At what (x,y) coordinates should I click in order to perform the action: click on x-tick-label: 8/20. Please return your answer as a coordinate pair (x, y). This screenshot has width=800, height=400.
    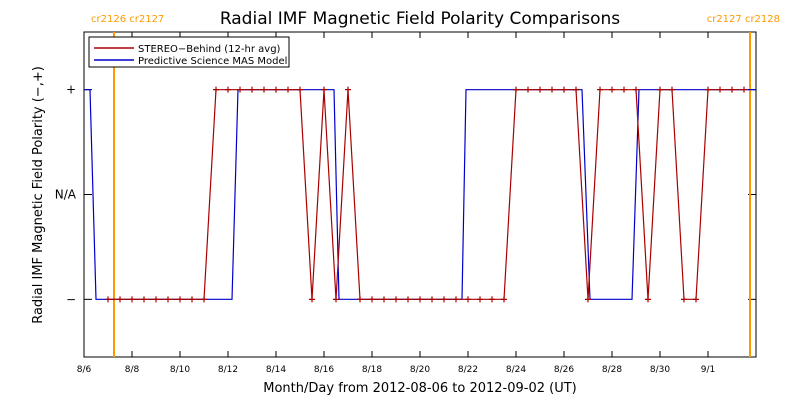
    Looking at the image, I should click on (420, 370).